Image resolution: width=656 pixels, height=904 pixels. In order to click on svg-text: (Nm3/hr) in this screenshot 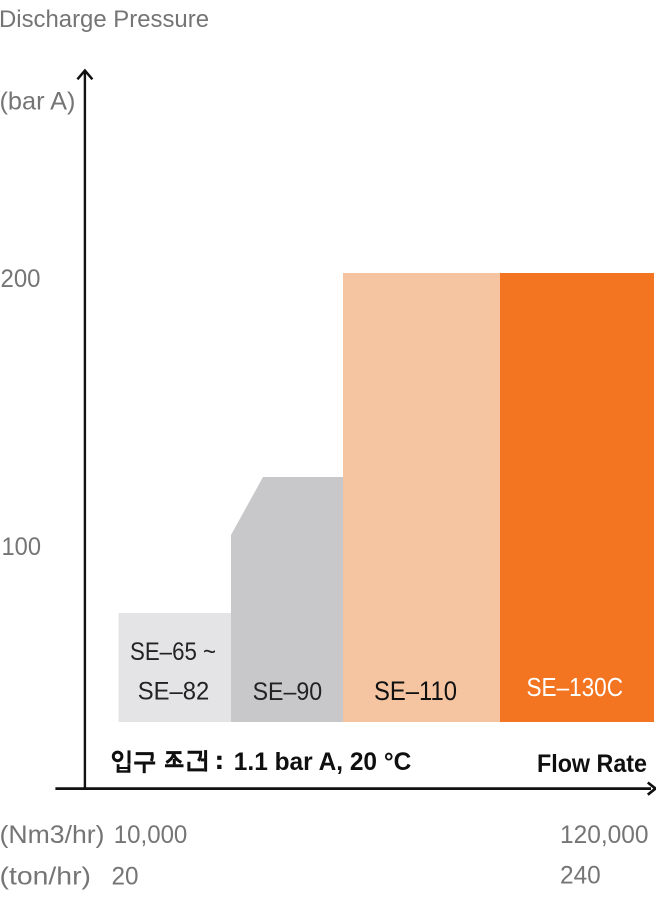, I will do `click(52, 835)`.